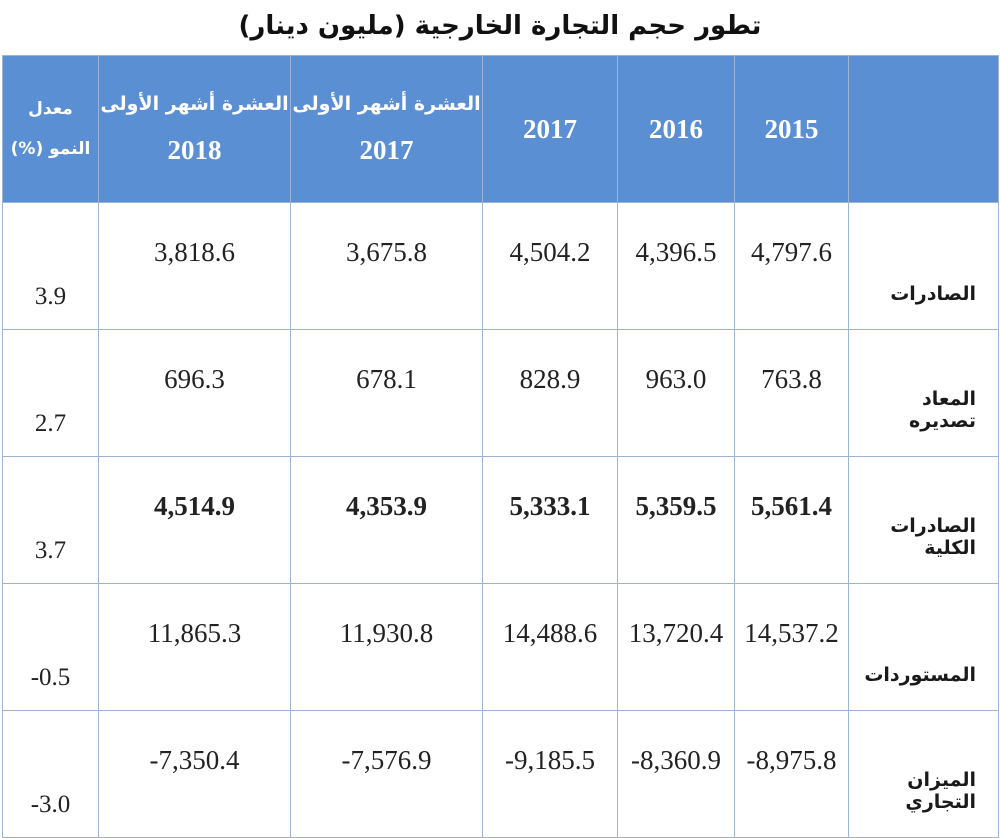 The image size is (1000, 838). I want to click on cell-2016: 4,396.5, so click(676, 266).